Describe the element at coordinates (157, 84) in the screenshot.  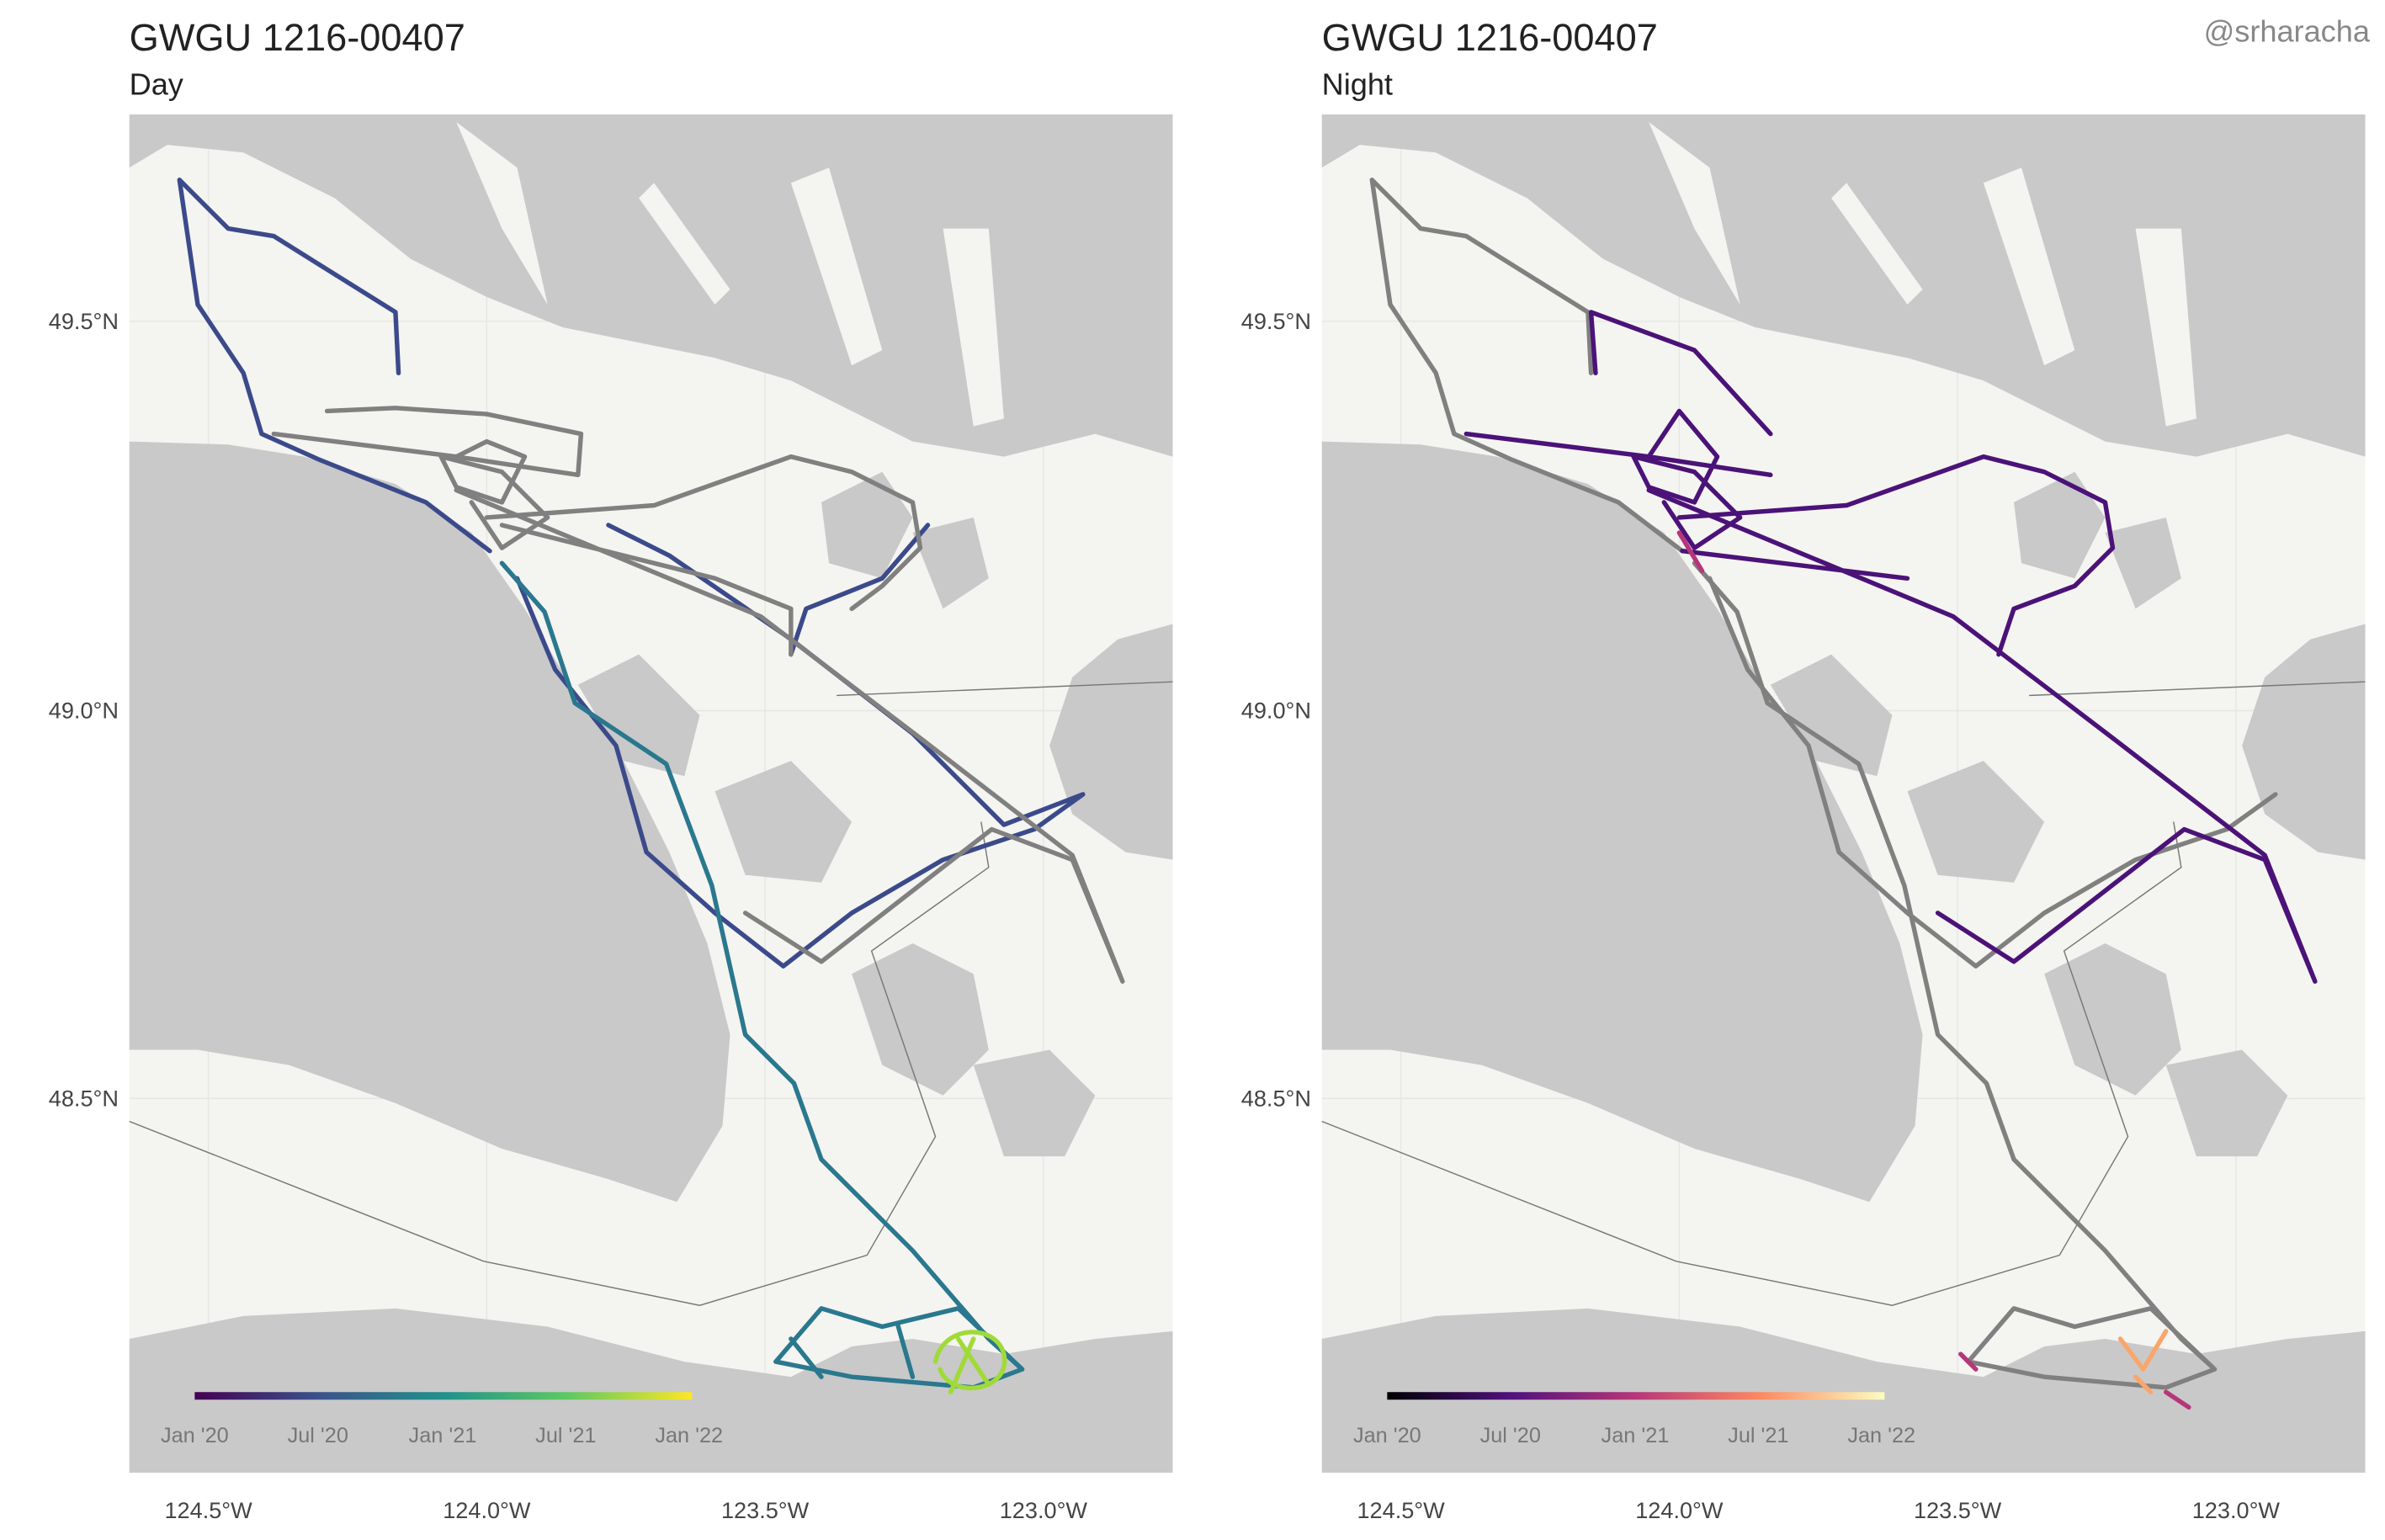
I see `panel-subtitle: Day` at that location.